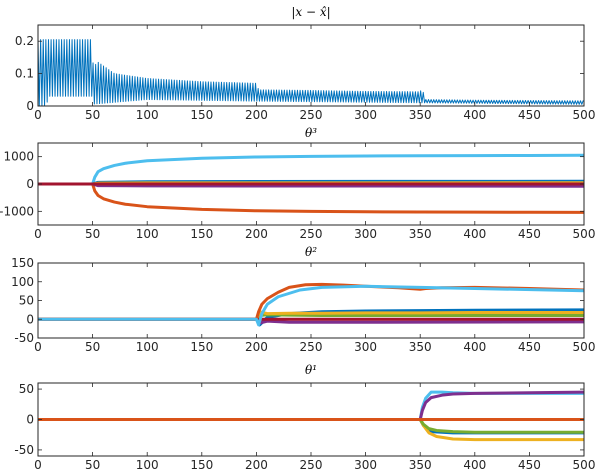  I want to click on y-tick-label: 150, so click(22, 263).